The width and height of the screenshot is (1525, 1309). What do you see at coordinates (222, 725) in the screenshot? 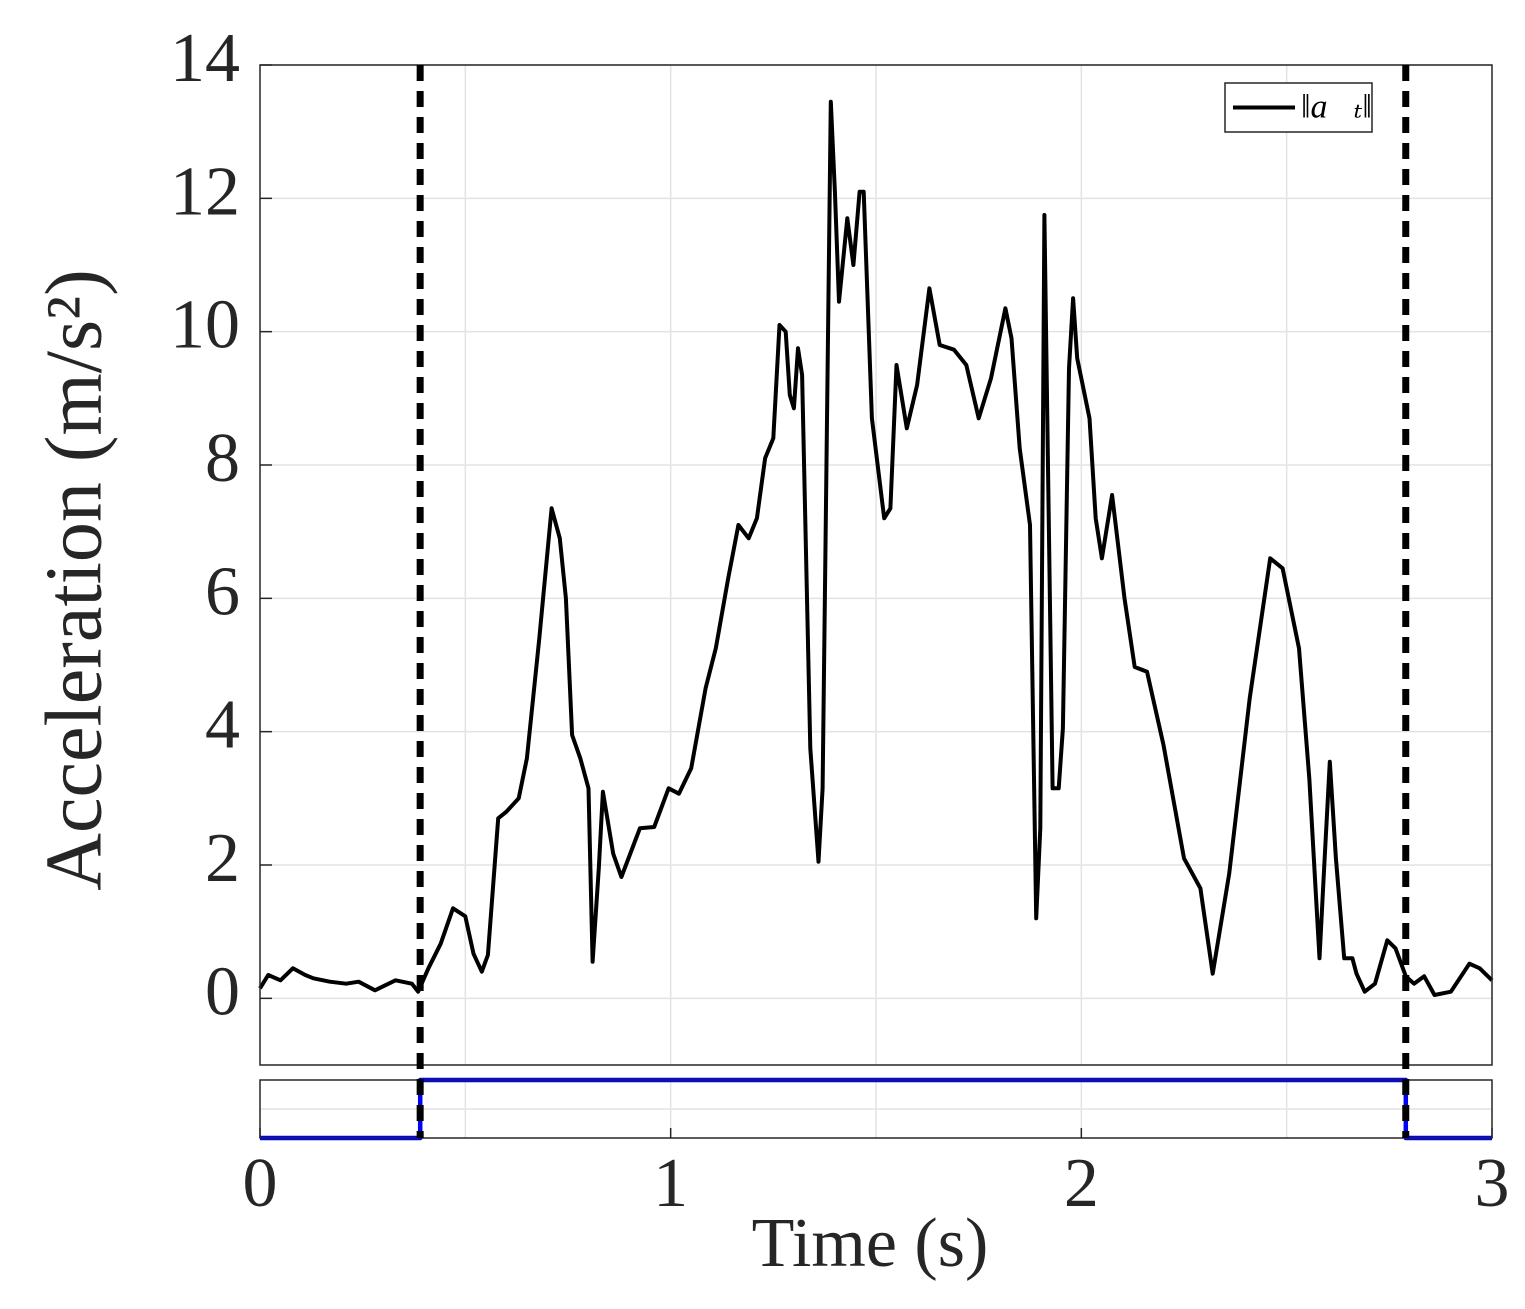
I see `y-tick-label: 4` at bounding box center [222, 725].